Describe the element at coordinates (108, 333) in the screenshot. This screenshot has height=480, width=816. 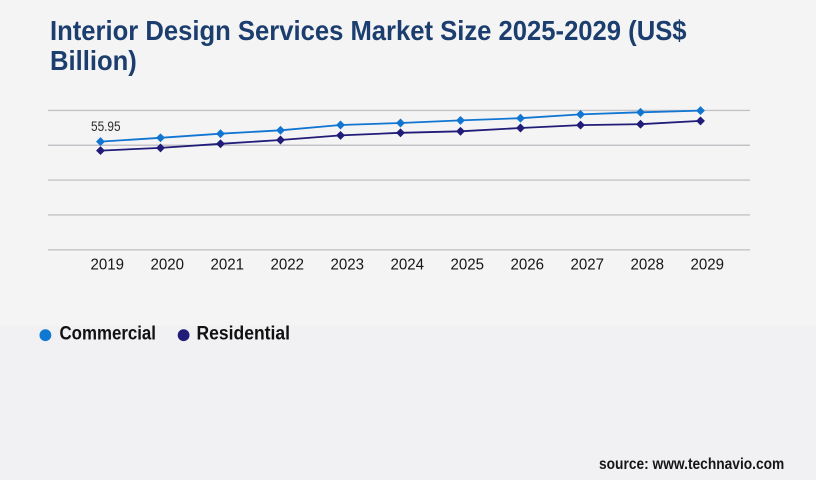
I see `svg-text: Commercial` at that location.